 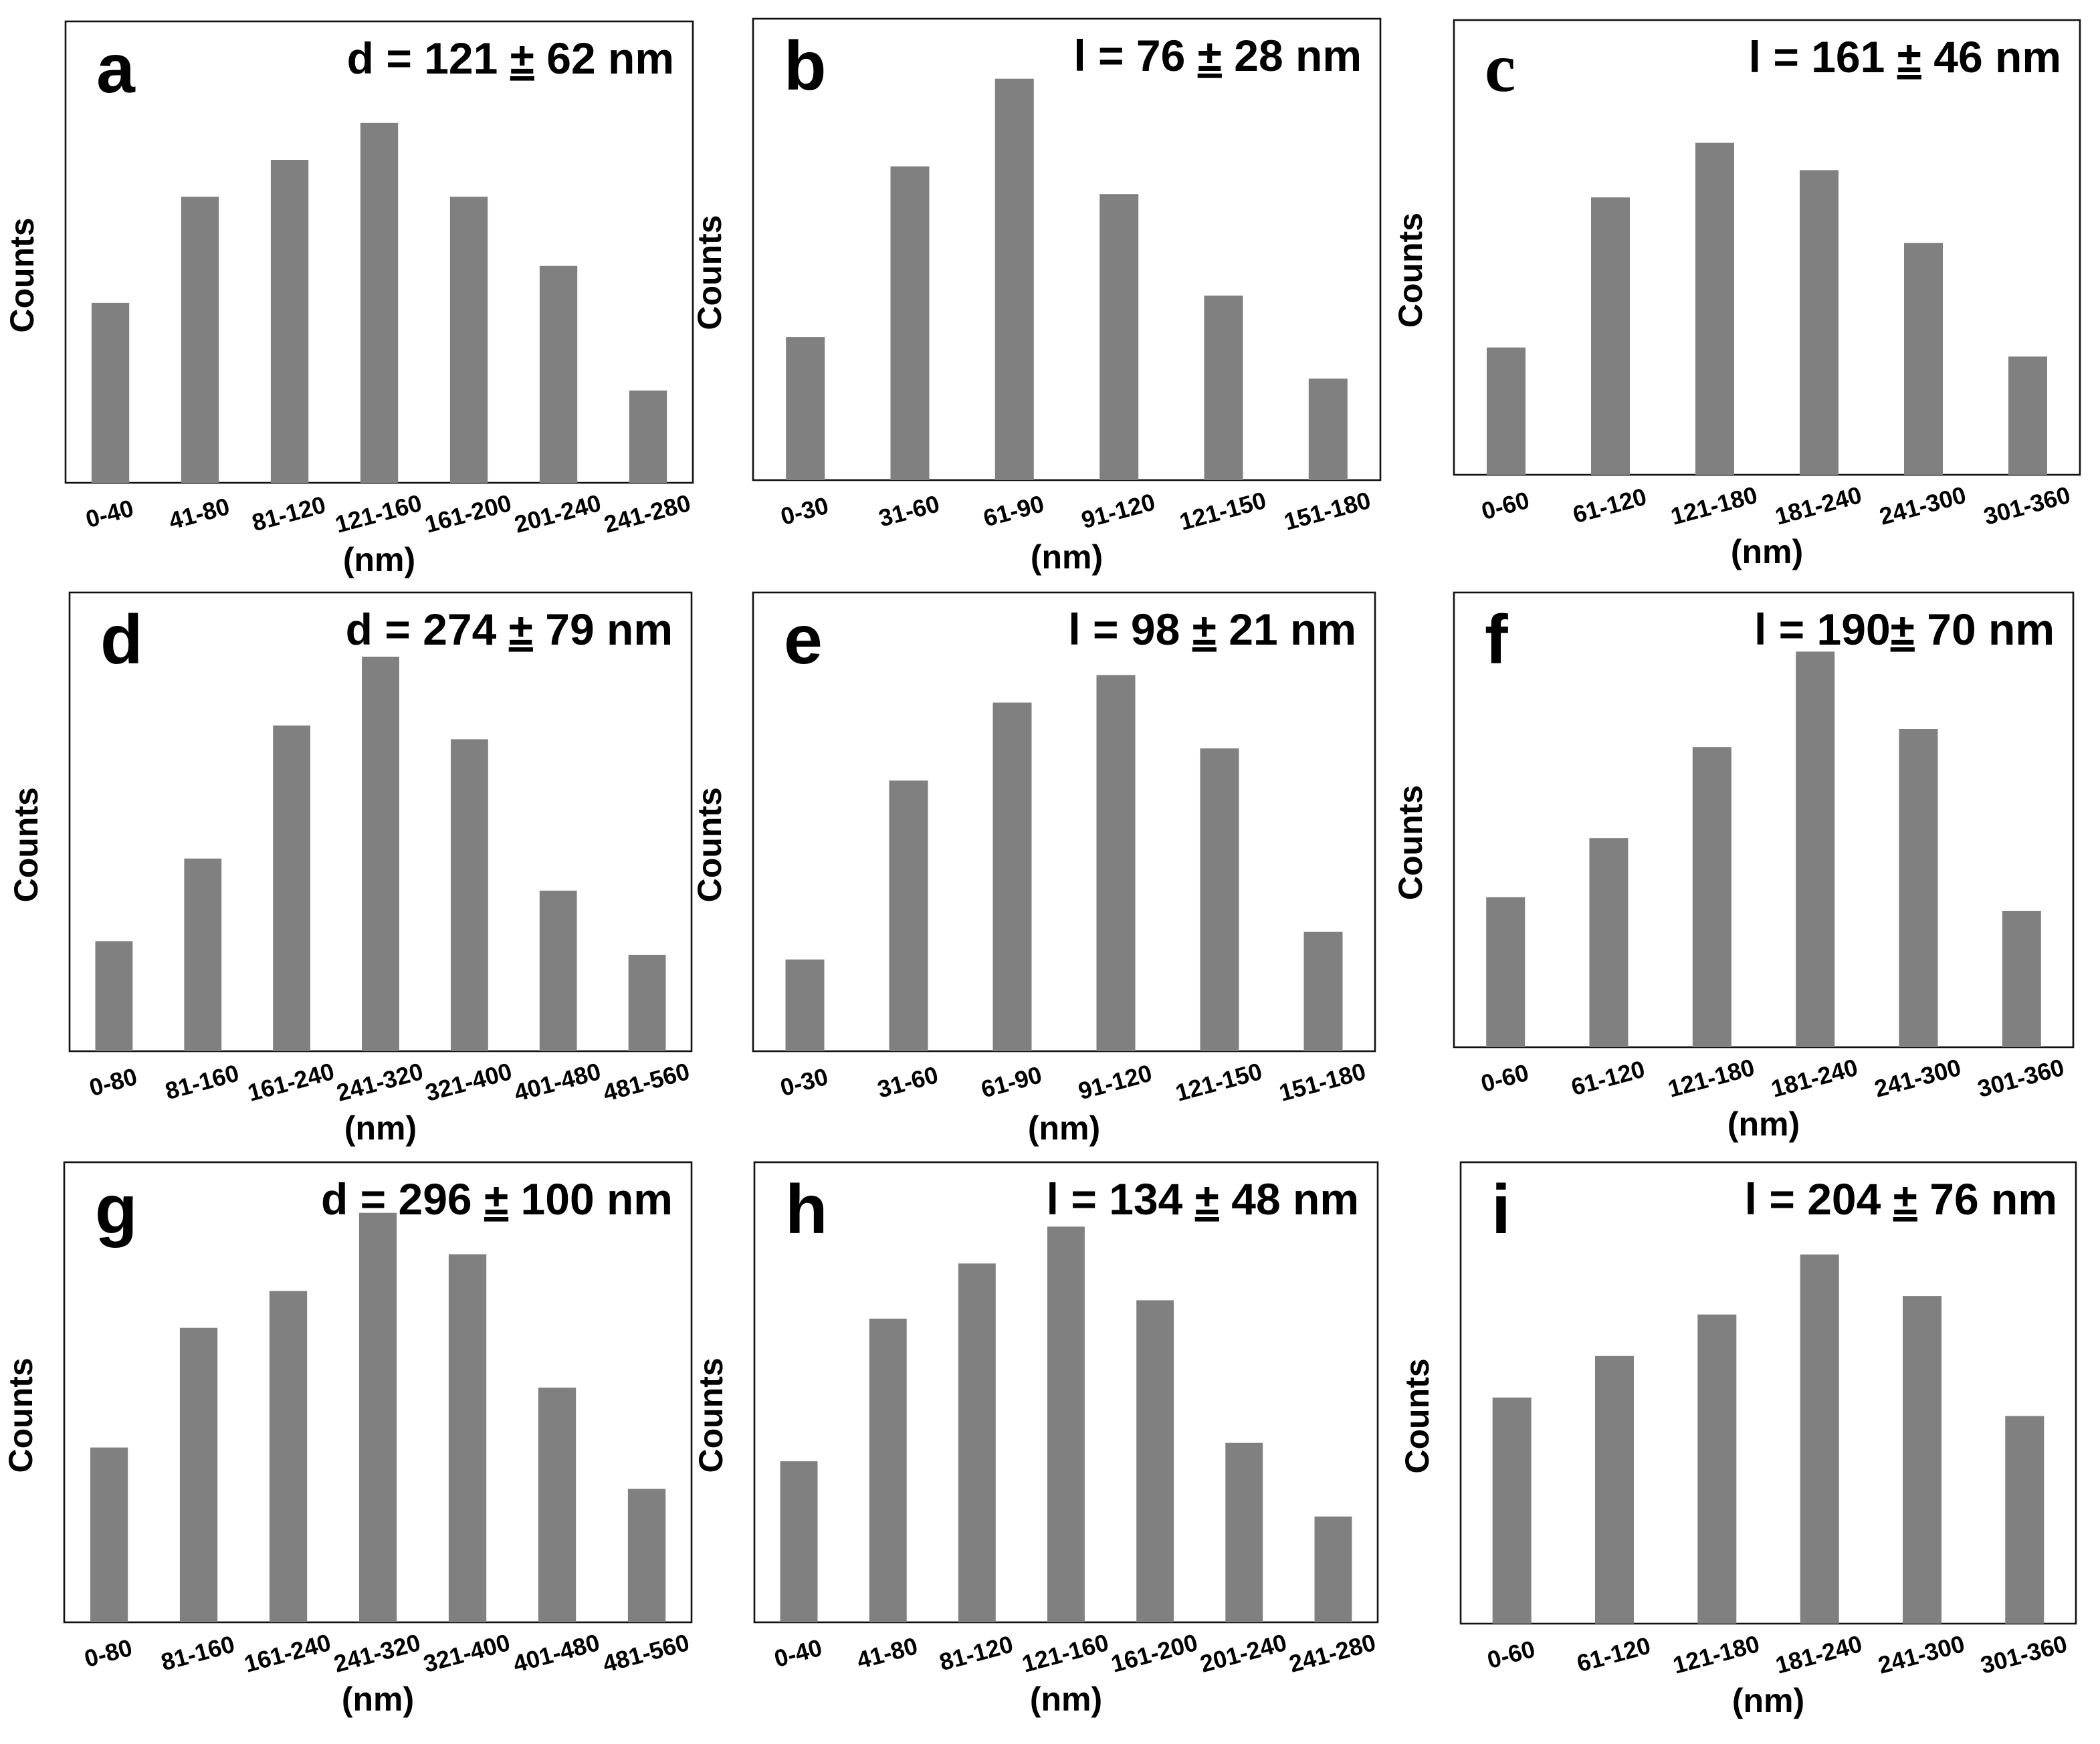 What do you see at coordinates (558, 513) in the screenshot?
I see `tick-label-a-5: 201-240` at bounding box center [558, 513].